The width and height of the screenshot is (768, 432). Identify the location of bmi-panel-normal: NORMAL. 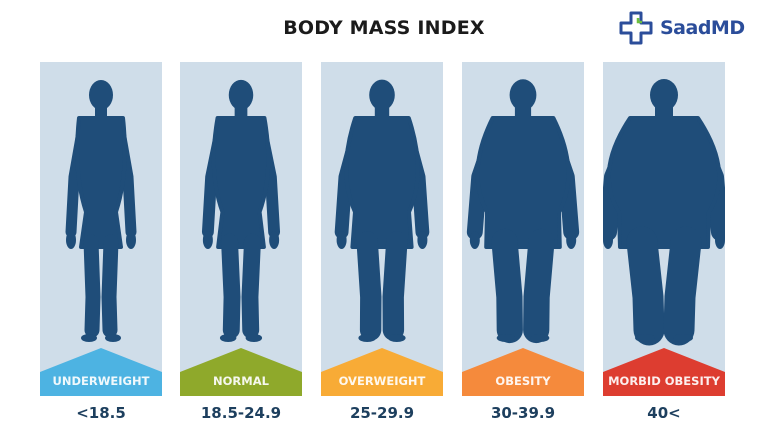
(241, 229).